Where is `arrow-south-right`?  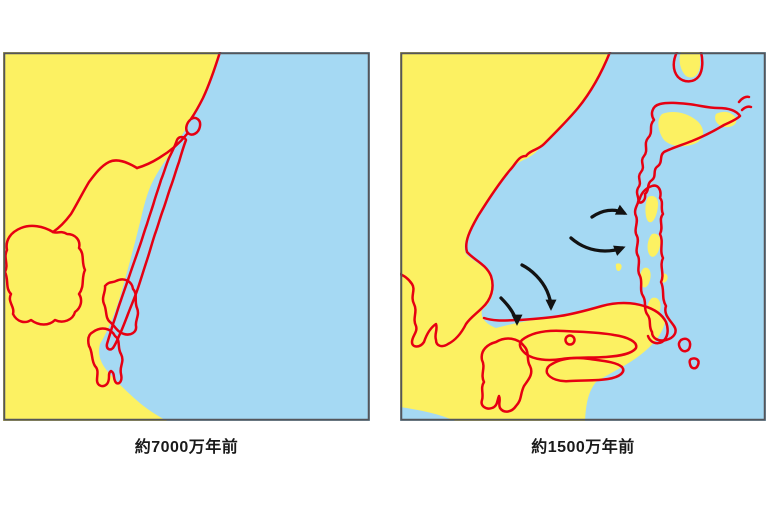 arrow-south-right is located at coordinates (538, 287).